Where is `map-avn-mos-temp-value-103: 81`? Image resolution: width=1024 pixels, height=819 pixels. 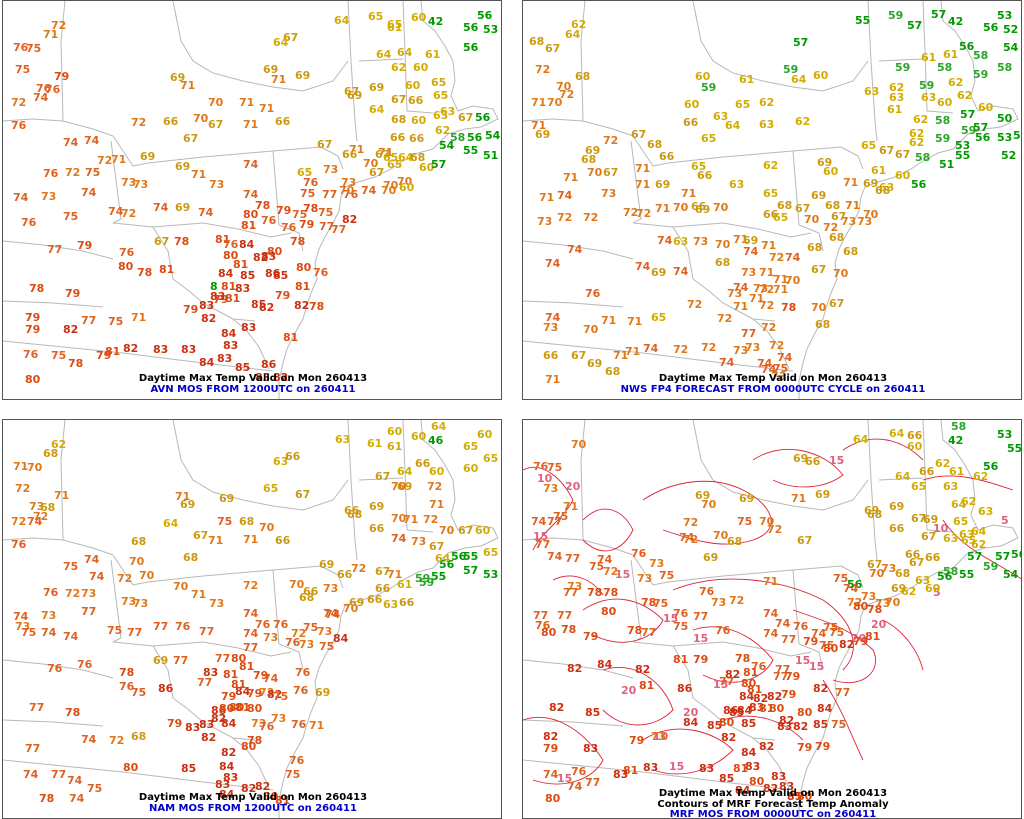
map-avn-mos-temp-value-103: 81 is located at coordinates (248, 225).